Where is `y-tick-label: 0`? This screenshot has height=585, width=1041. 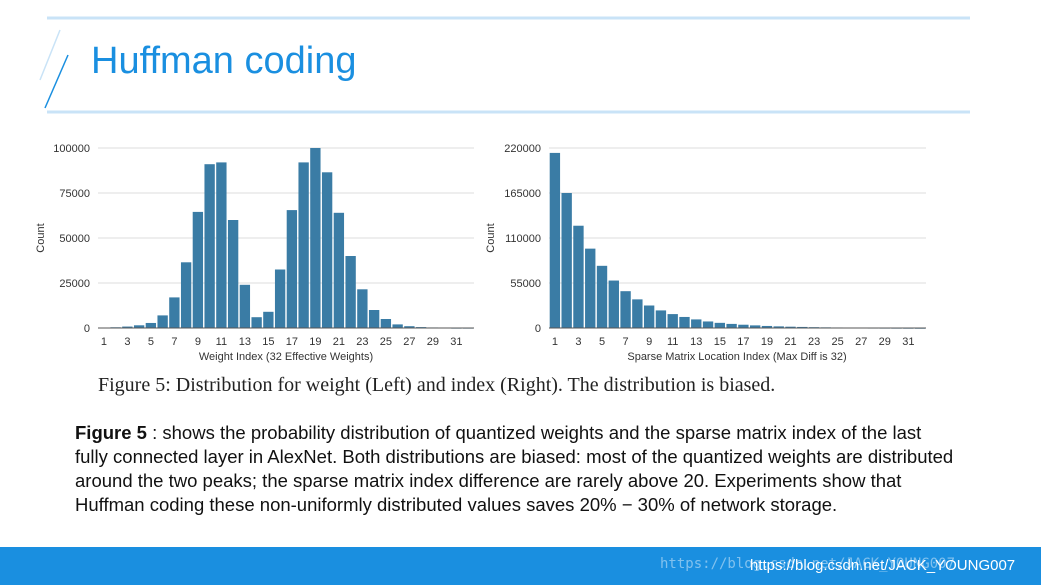
y-tick-label: 0 is located at coordinates (87, 329).